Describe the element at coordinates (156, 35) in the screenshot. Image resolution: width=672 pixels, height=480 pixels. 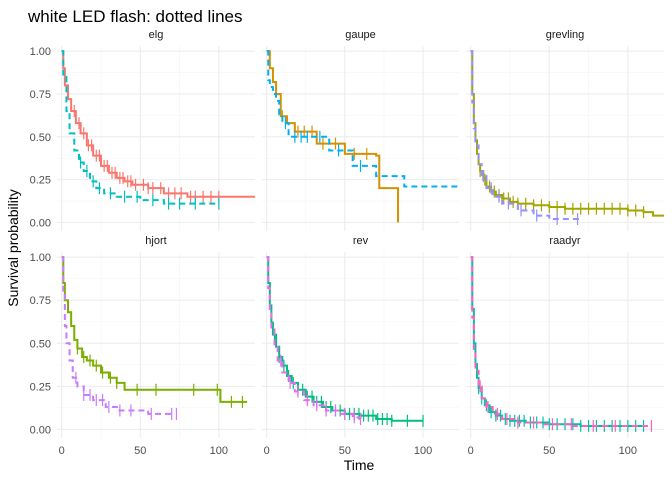
I see `facet-label: elg` at that location.